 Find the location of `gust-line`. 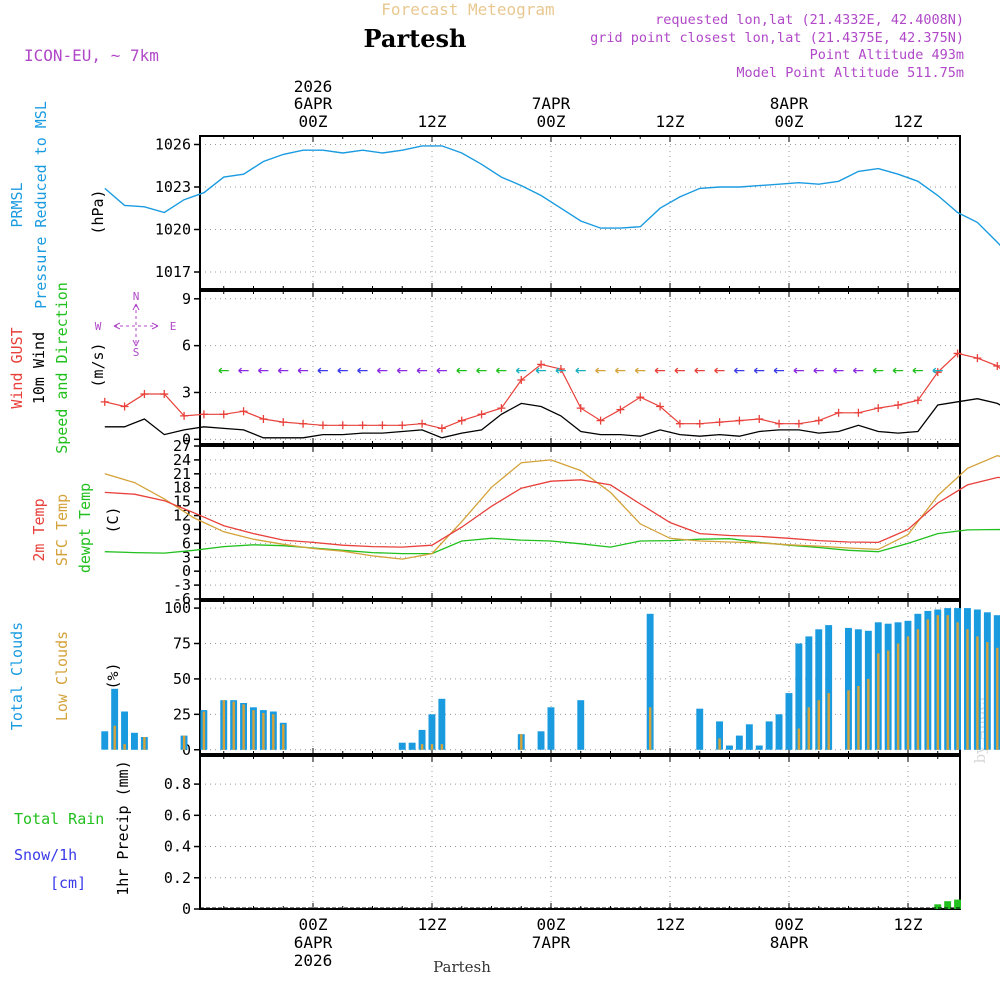

gust-line is located at coordinates (552, 391).